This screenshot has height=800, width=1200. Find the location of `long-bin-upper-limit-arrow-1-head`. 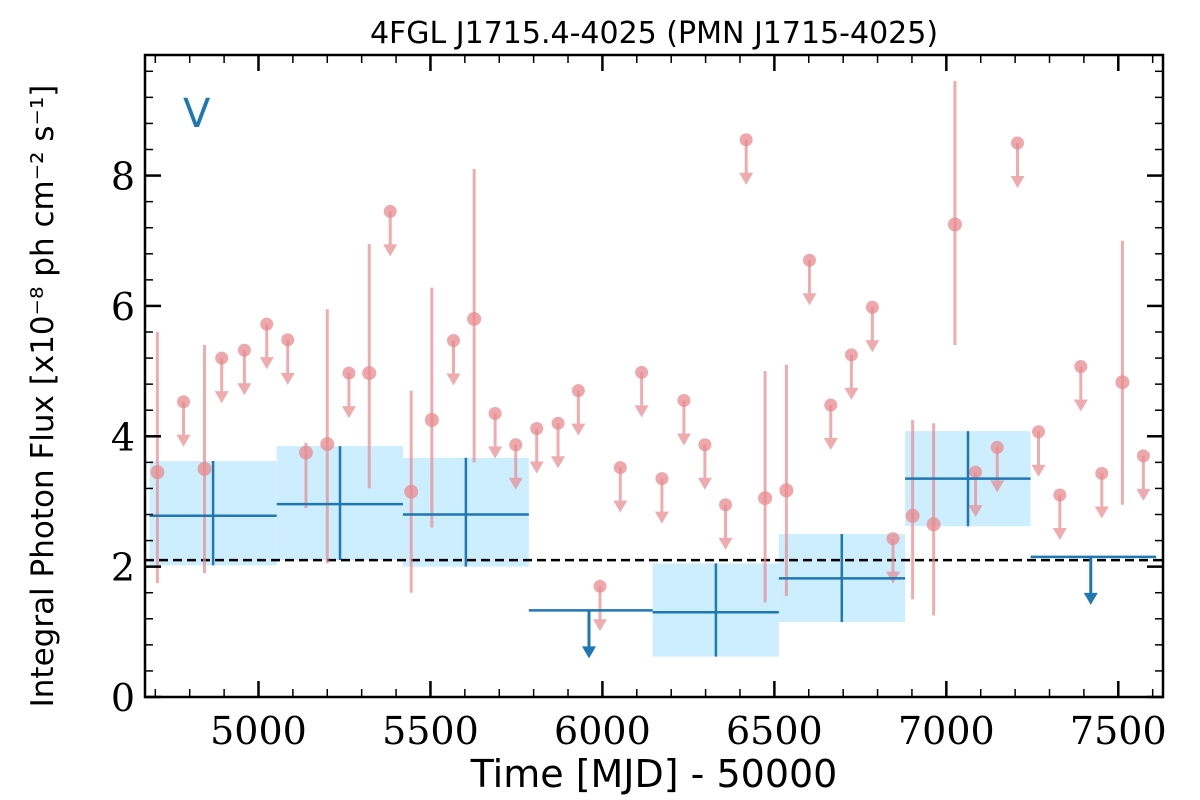

long-bin-upper-limit-arrow-1-head is located at coordinates (1090, 598).